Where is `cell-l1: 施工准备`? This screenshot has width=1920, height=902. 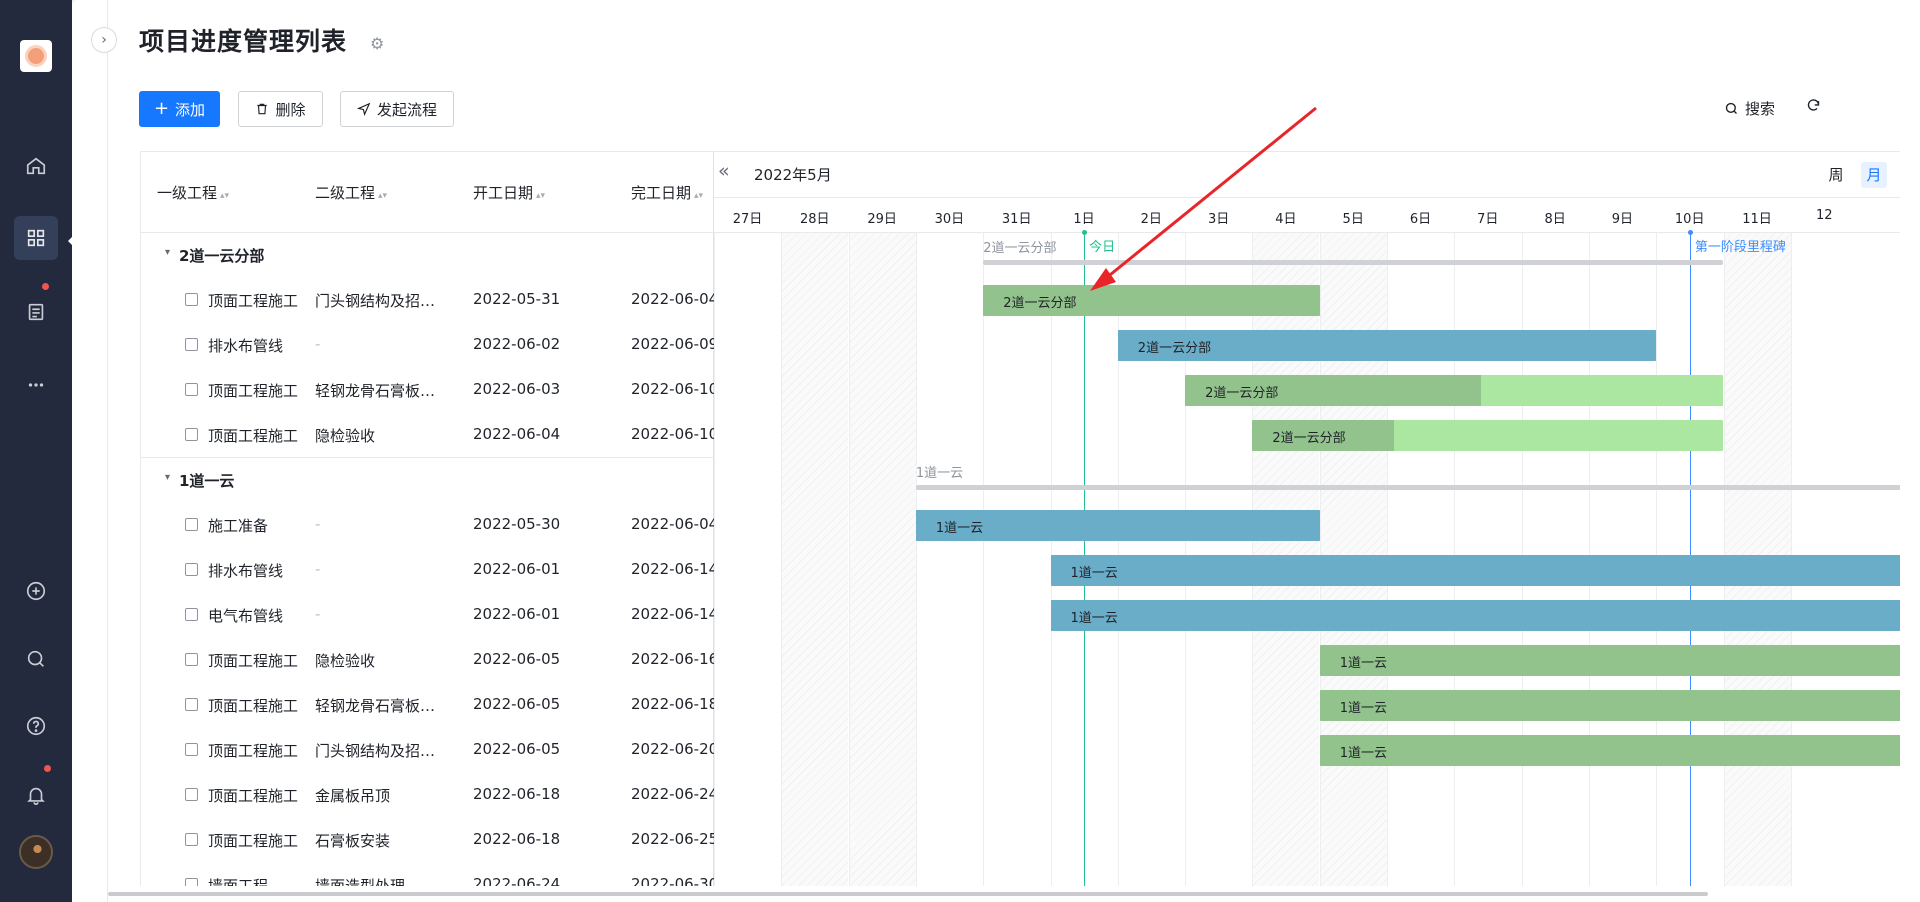 cell-l1: 施工准备 is located at coordinates (238, 526).